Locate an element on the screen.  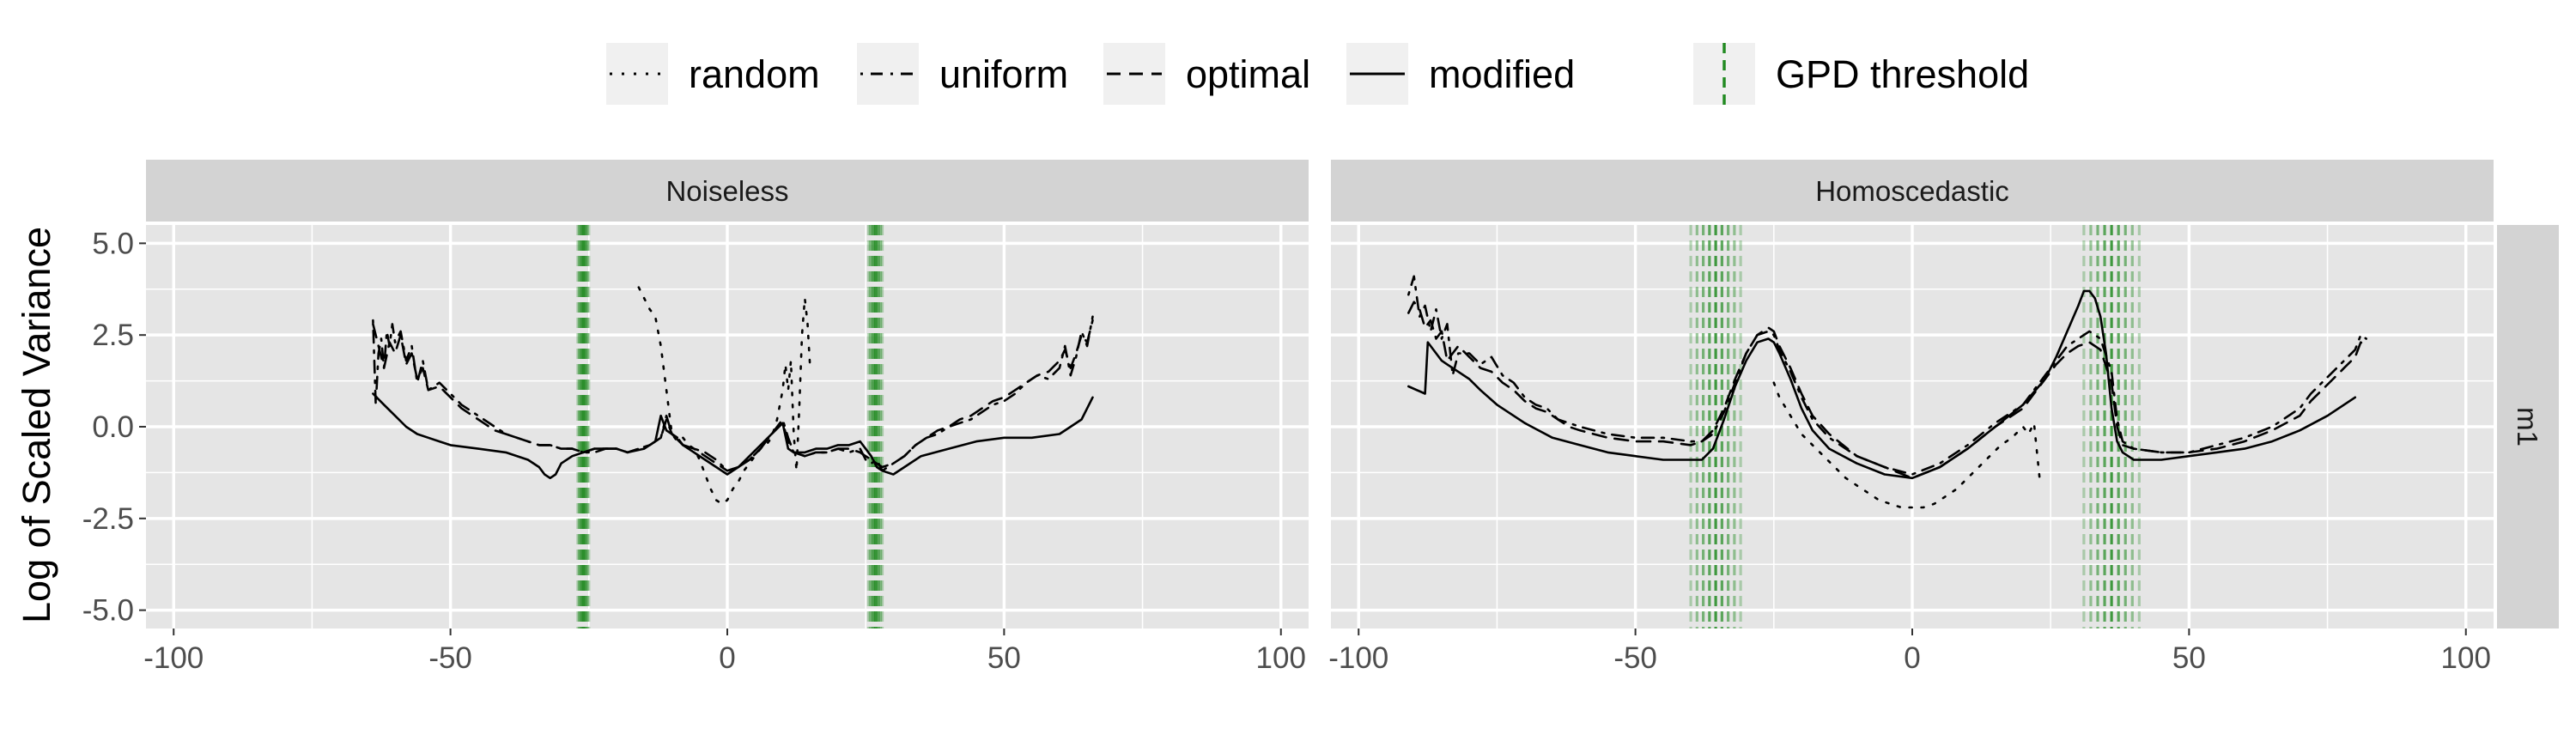
legend-item-optimal: optimal is located at coordinates (1206, 74).